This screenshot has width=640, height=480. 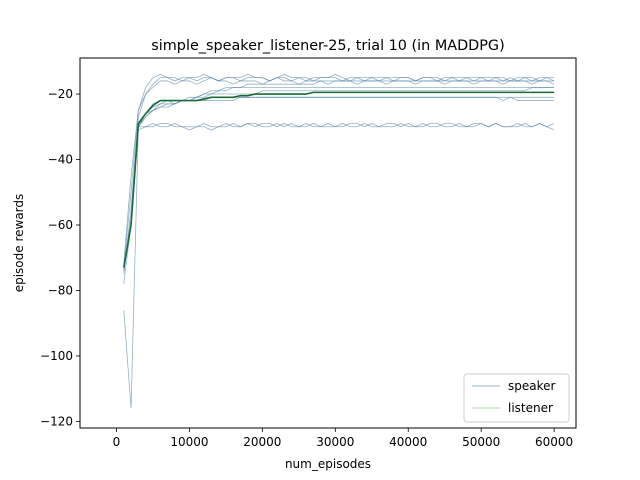 I want to click on y-tick-label: −80, so click(x=60, y=290).